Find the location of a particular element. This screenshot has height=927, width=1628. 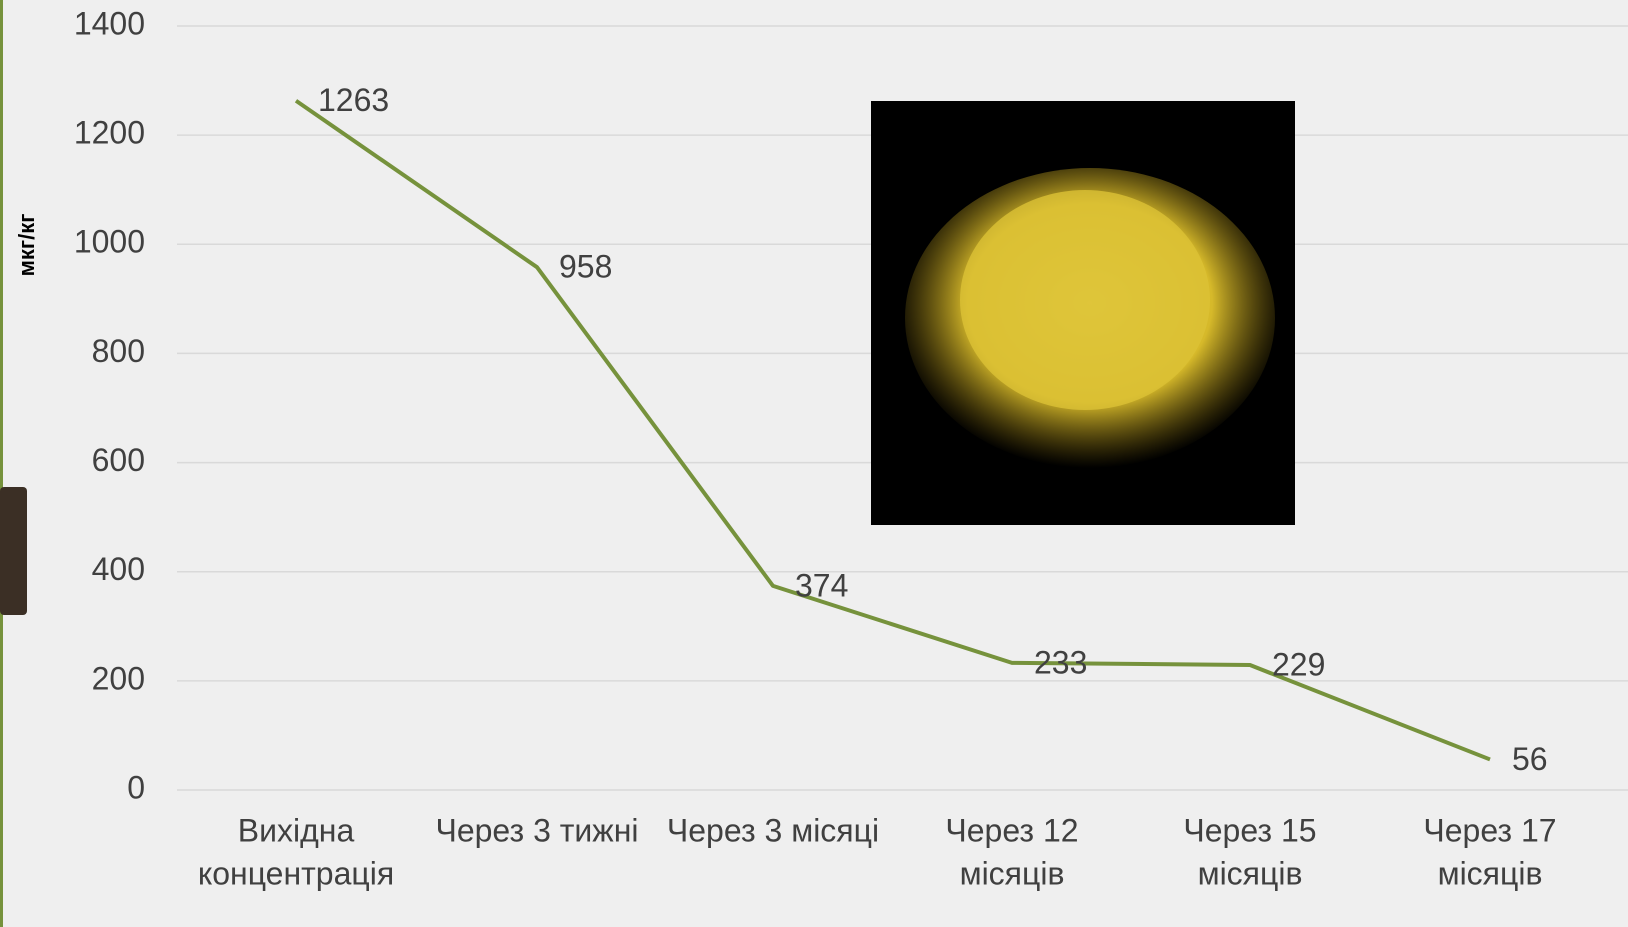

x-tick-label: Через 3 місяці is located at coordinates (773, 830).